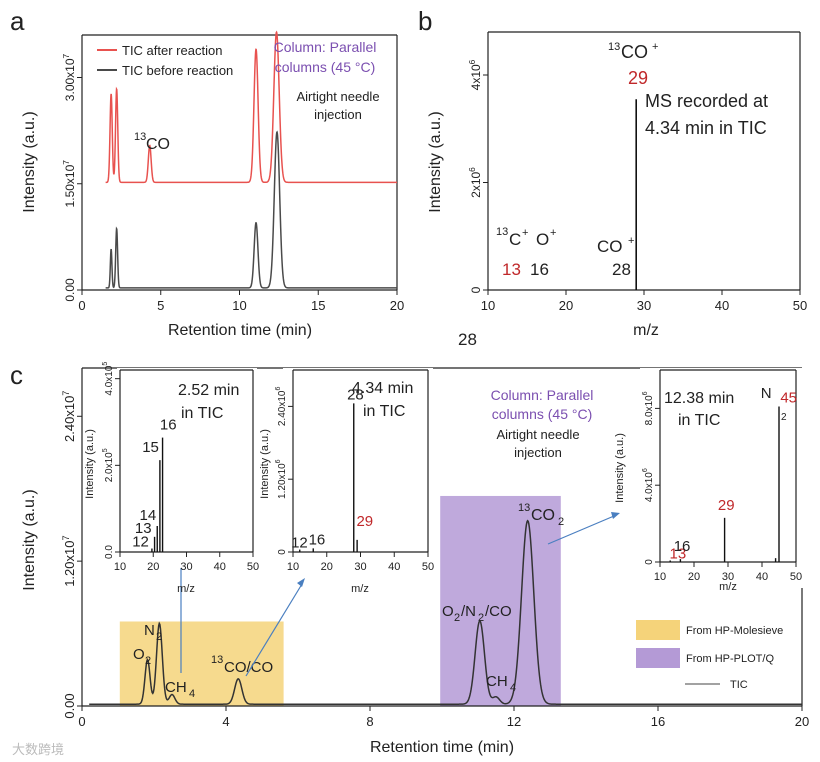  I want to click on i1-bar-label: 13, so click(143, 528).